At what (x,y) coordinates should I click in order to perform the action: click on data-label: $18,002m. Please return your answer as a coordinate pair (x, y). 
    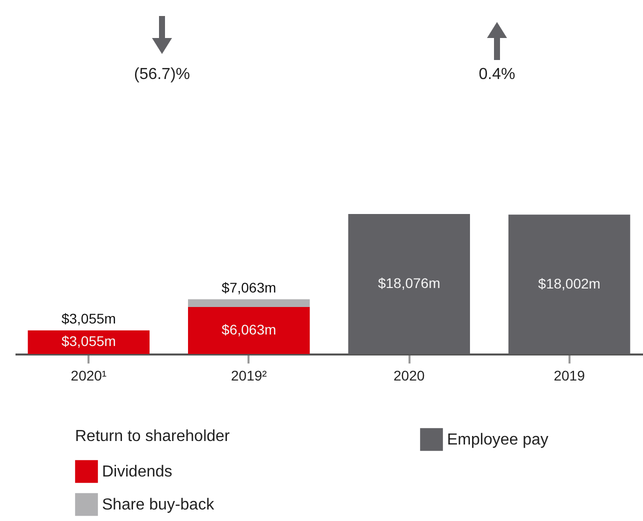
    Looking at the image, I should click on (569, 283).